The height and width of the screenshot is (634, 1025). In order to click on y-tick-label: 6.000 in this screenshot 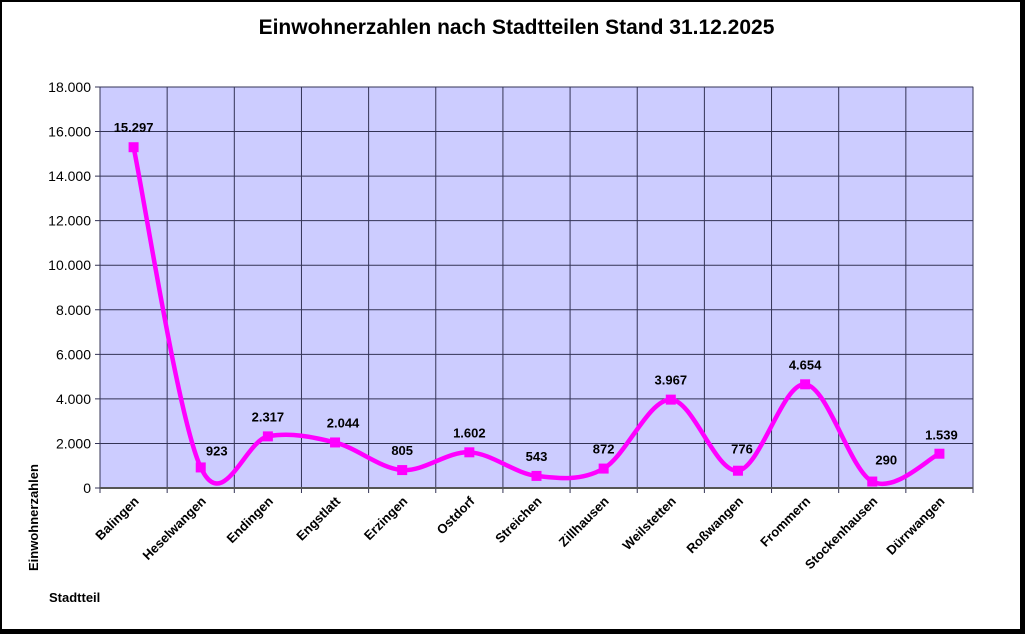, I will do `click(73, 354)`.